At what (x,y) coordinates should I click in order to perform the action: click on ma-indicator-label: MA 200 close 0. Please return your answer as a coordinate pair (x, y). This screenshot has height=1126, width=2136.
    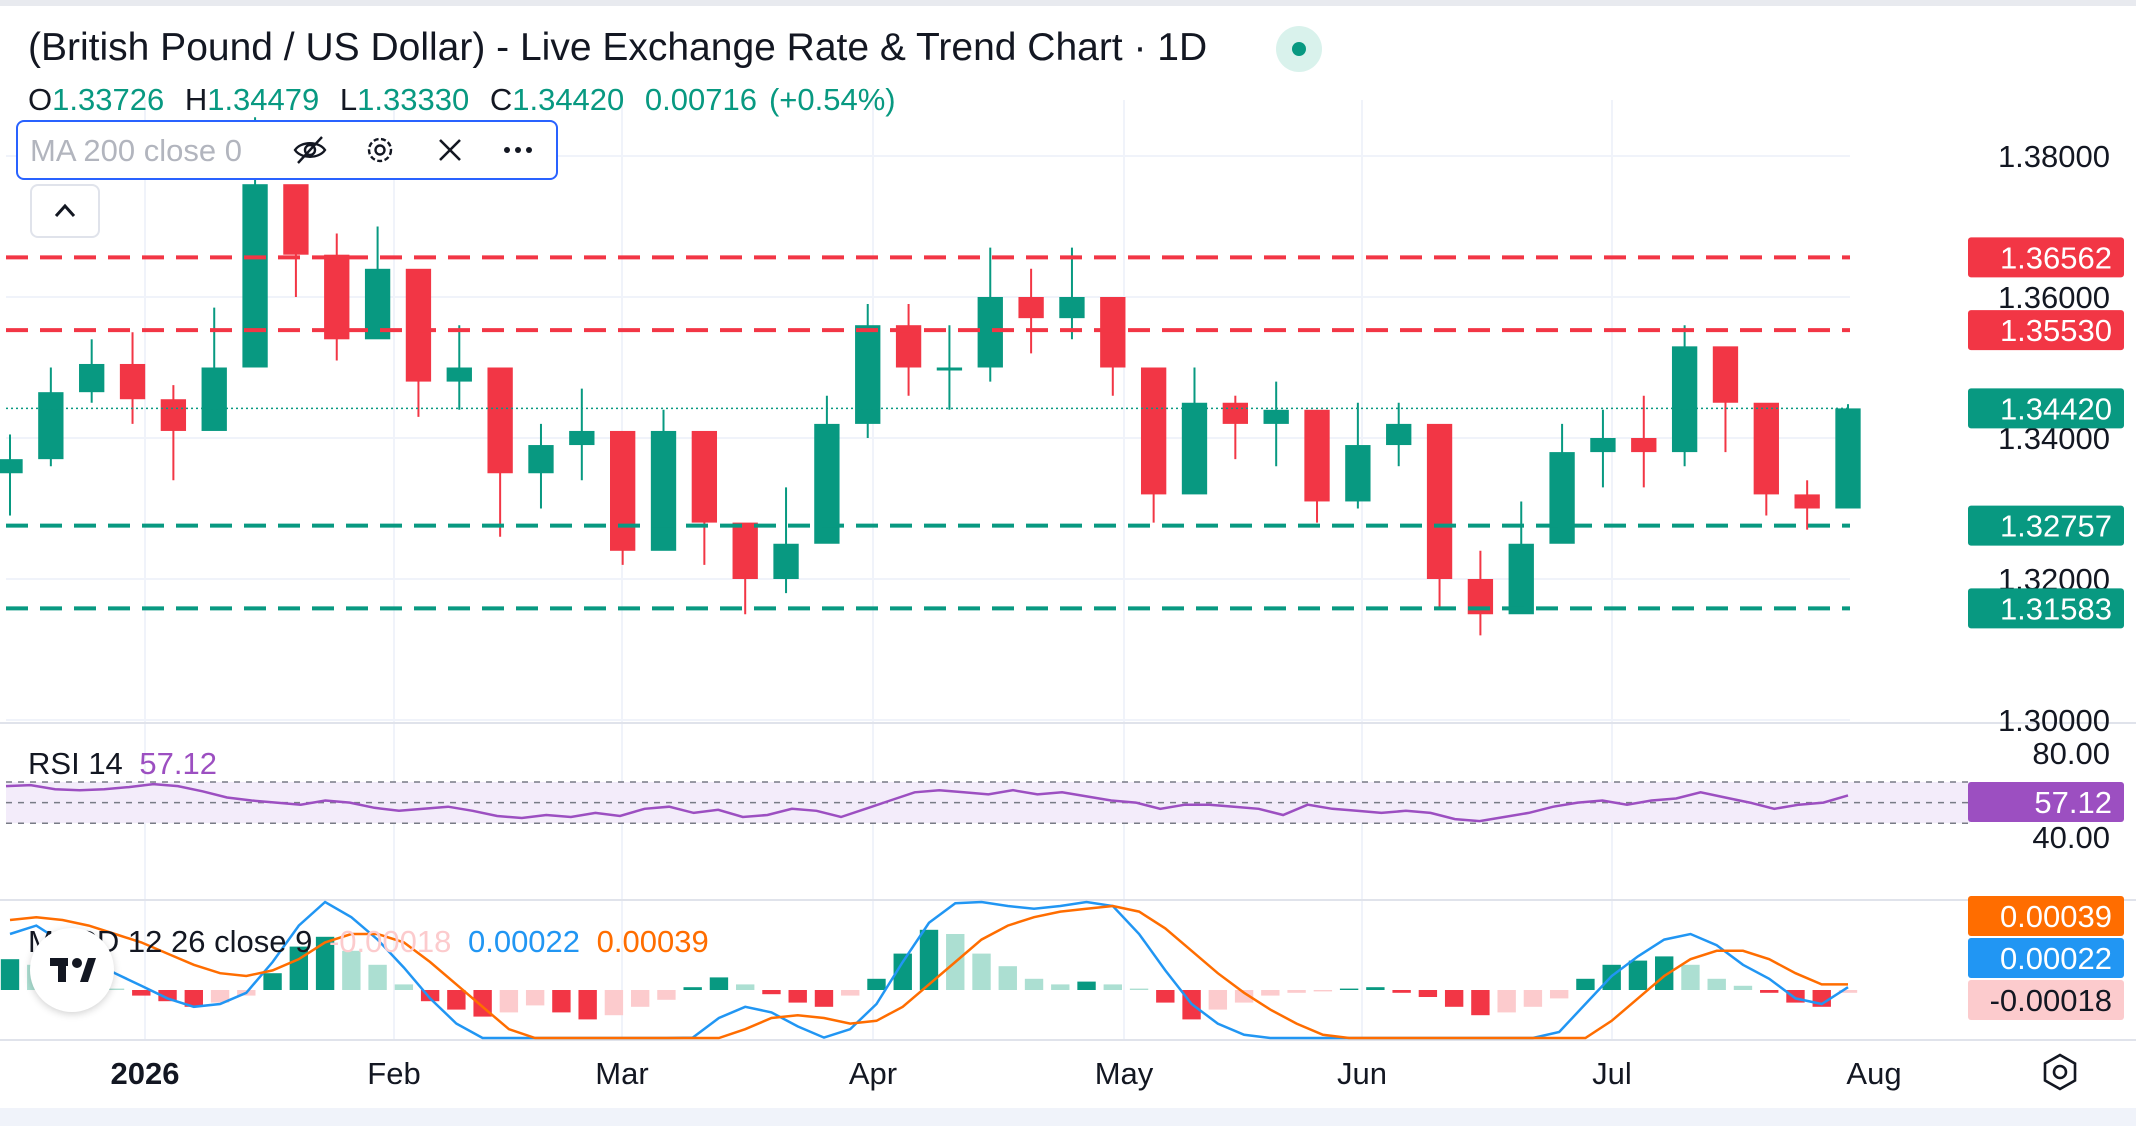
    Looking at the image, I should click on (136, 150).